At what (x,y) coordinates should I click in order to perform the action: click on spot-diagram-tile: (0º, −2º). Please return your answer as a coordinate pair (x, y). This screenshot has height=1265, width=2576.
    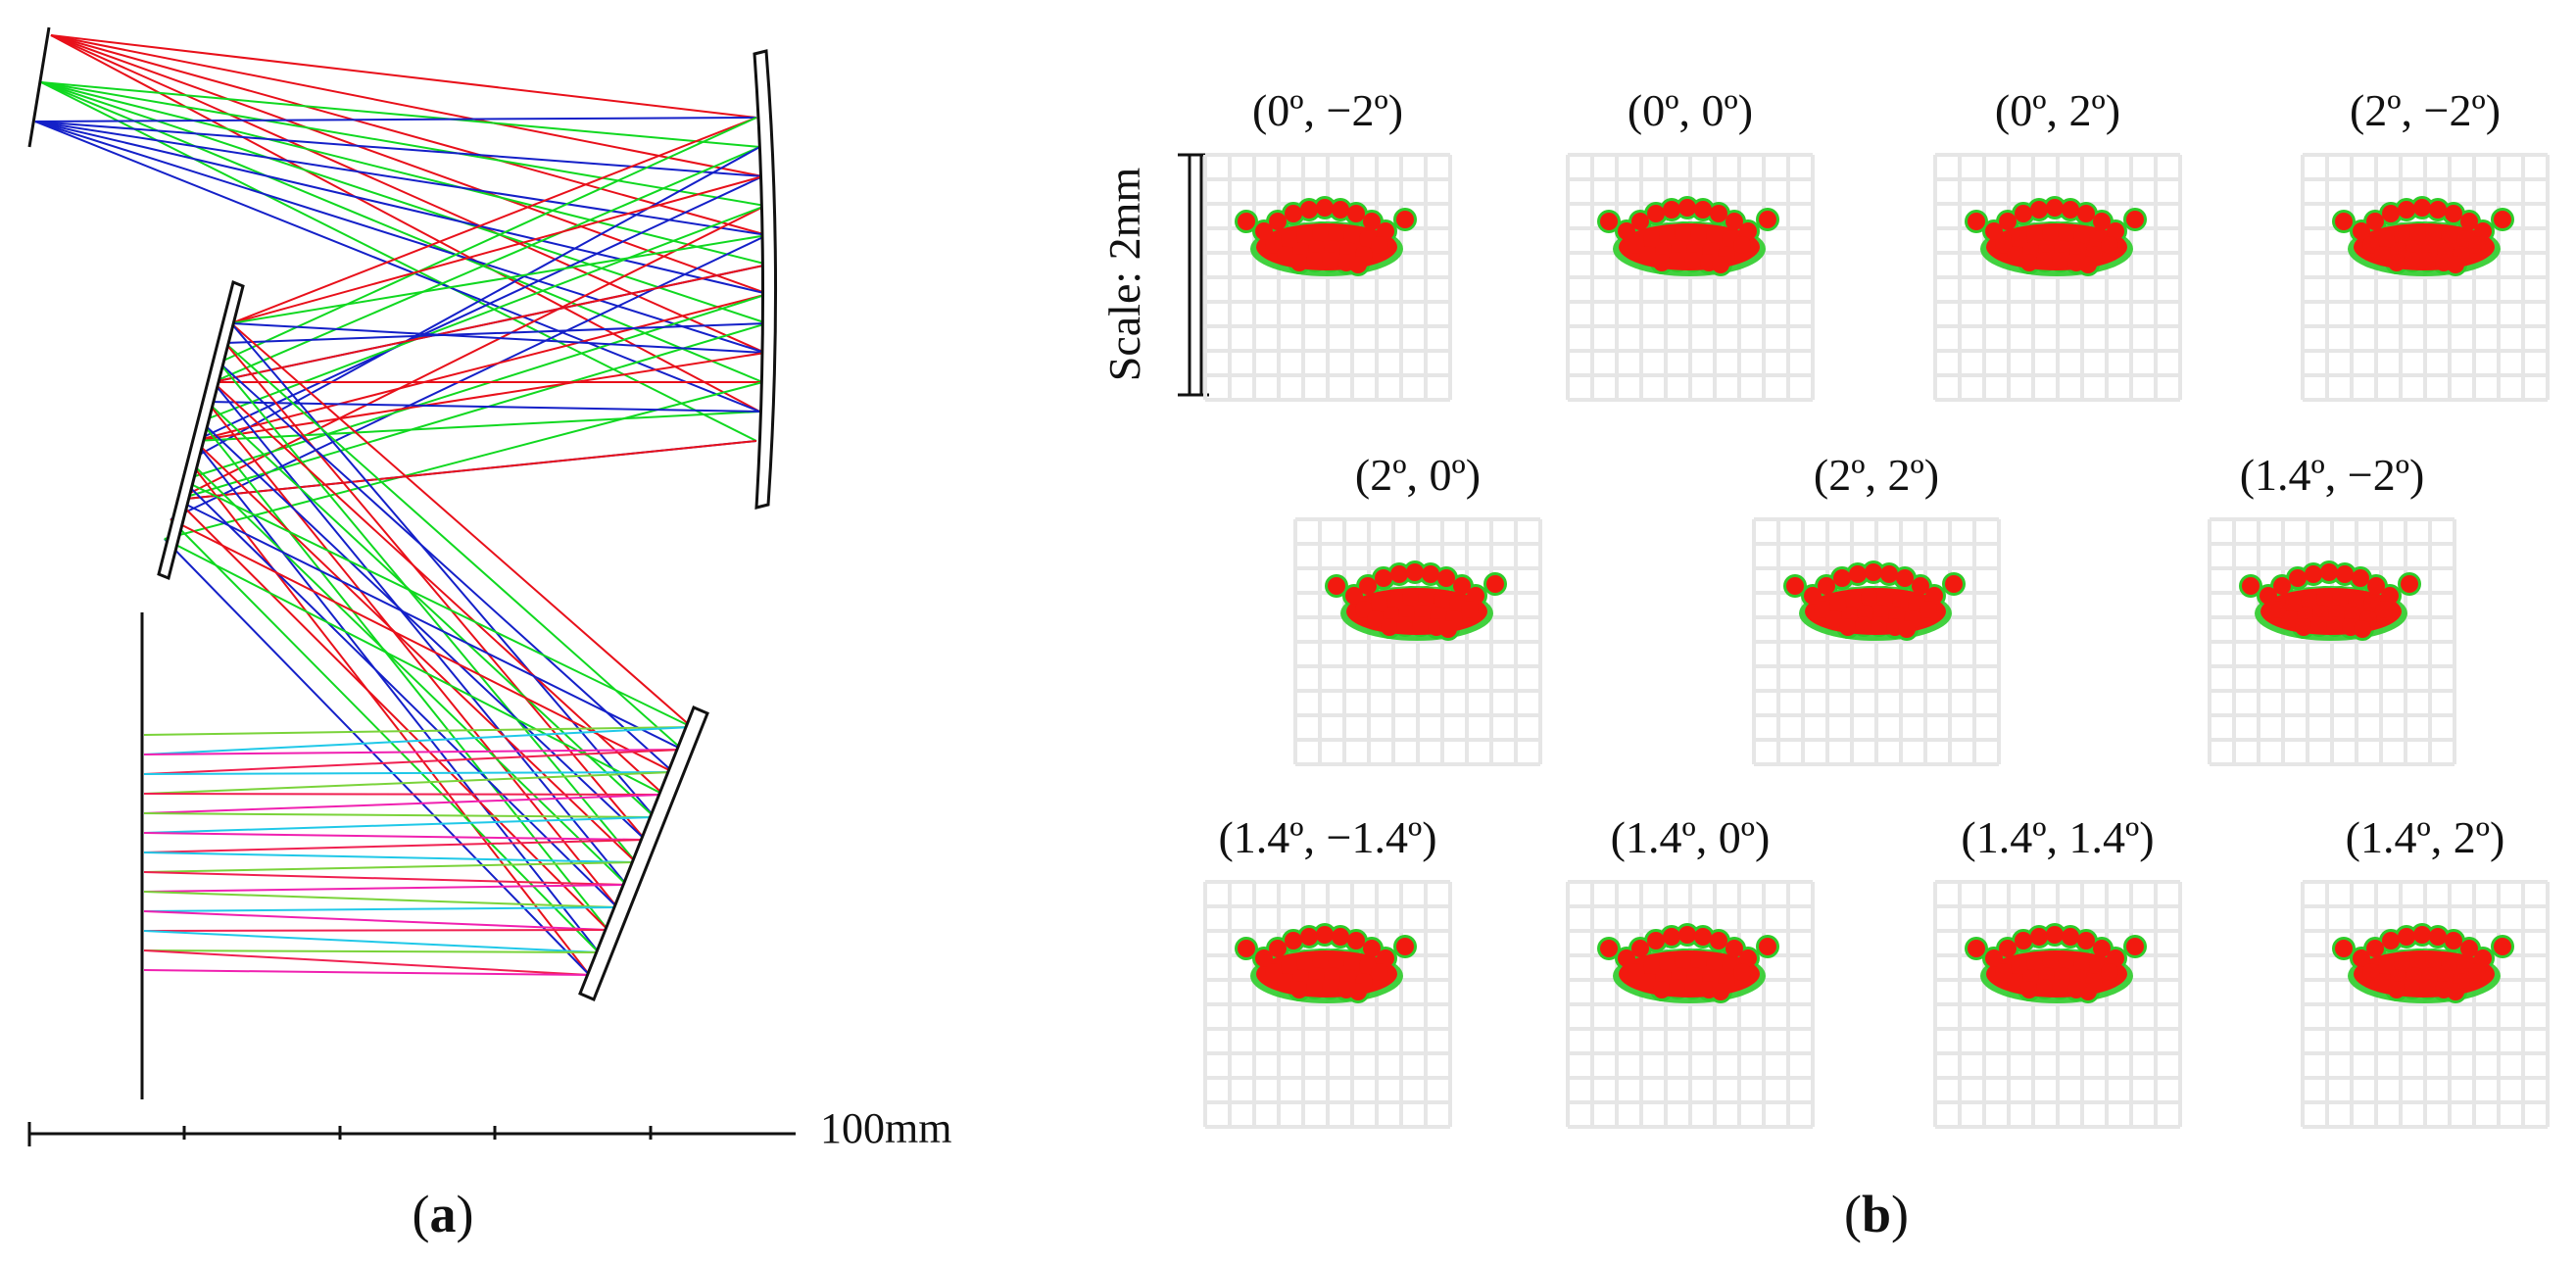
    Looking at the image, I should click on (1327, 244).